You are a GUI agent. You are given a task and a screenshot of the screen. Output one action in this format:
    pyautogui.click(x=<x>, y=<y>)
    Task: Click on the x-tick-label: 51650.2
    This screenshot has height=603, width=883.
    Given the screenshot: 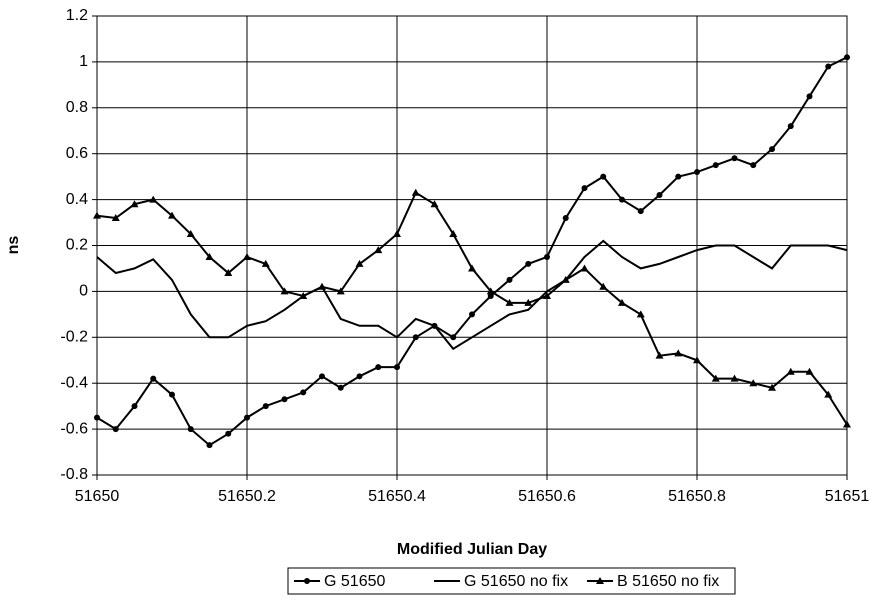 What is the action you would take?
    pyautogui.click(x=247, y=496)
    